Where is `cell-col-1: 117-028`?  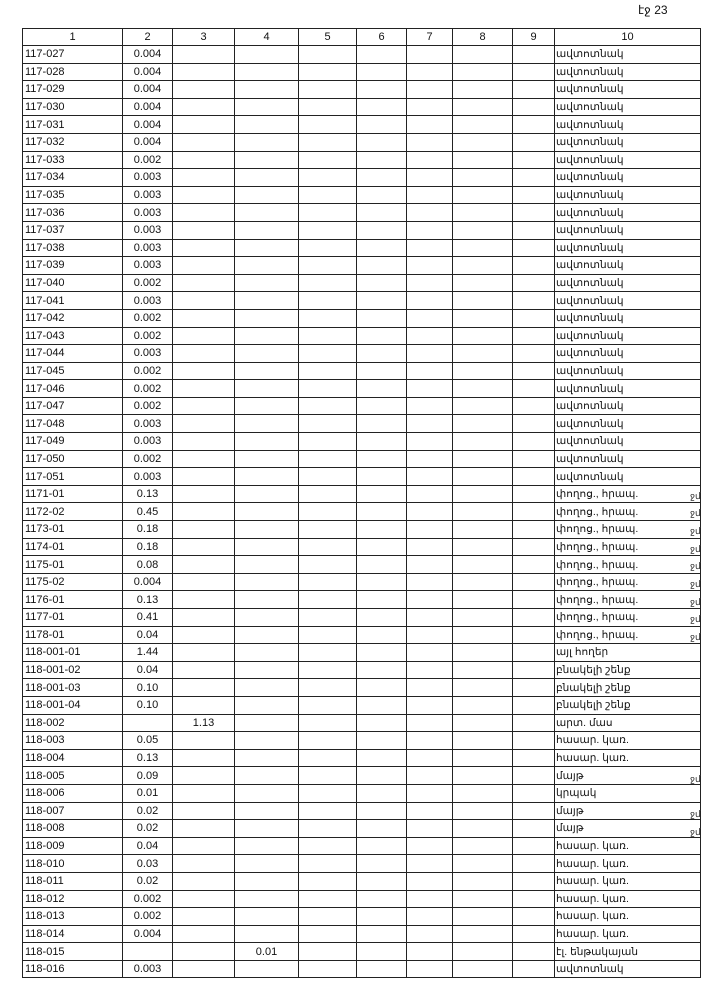
cell-col-1: 117-028 is located at coordinates (72, 72).